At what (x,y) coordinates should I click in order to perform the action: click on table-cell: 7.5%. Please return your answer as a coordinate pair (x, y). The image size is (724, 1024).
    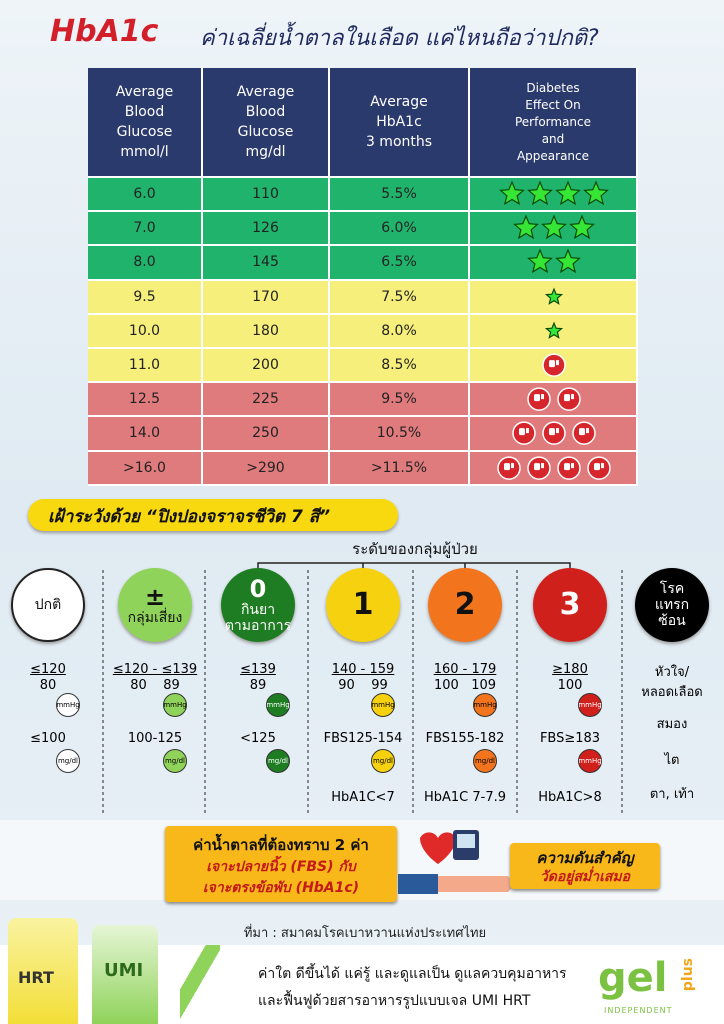
    Looking at the image, I should click on (400, 297).